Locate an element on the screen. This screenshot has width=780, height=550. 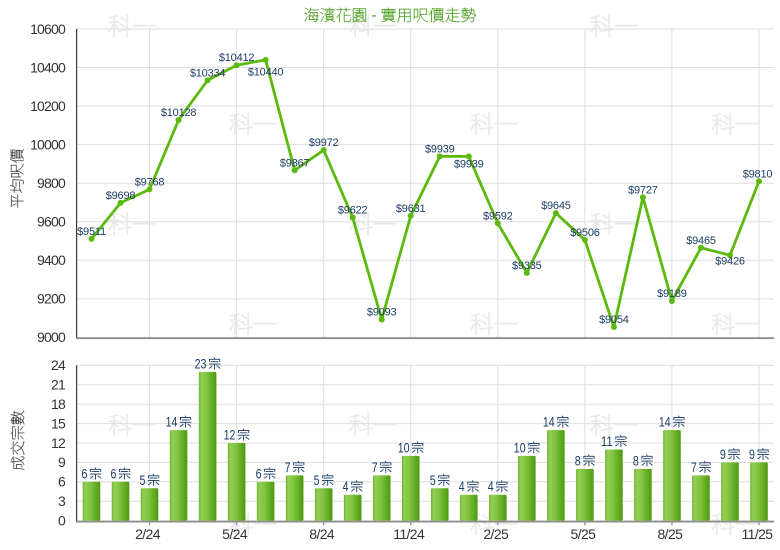
svg-text: $9511 is located at coordinates (91, 232).